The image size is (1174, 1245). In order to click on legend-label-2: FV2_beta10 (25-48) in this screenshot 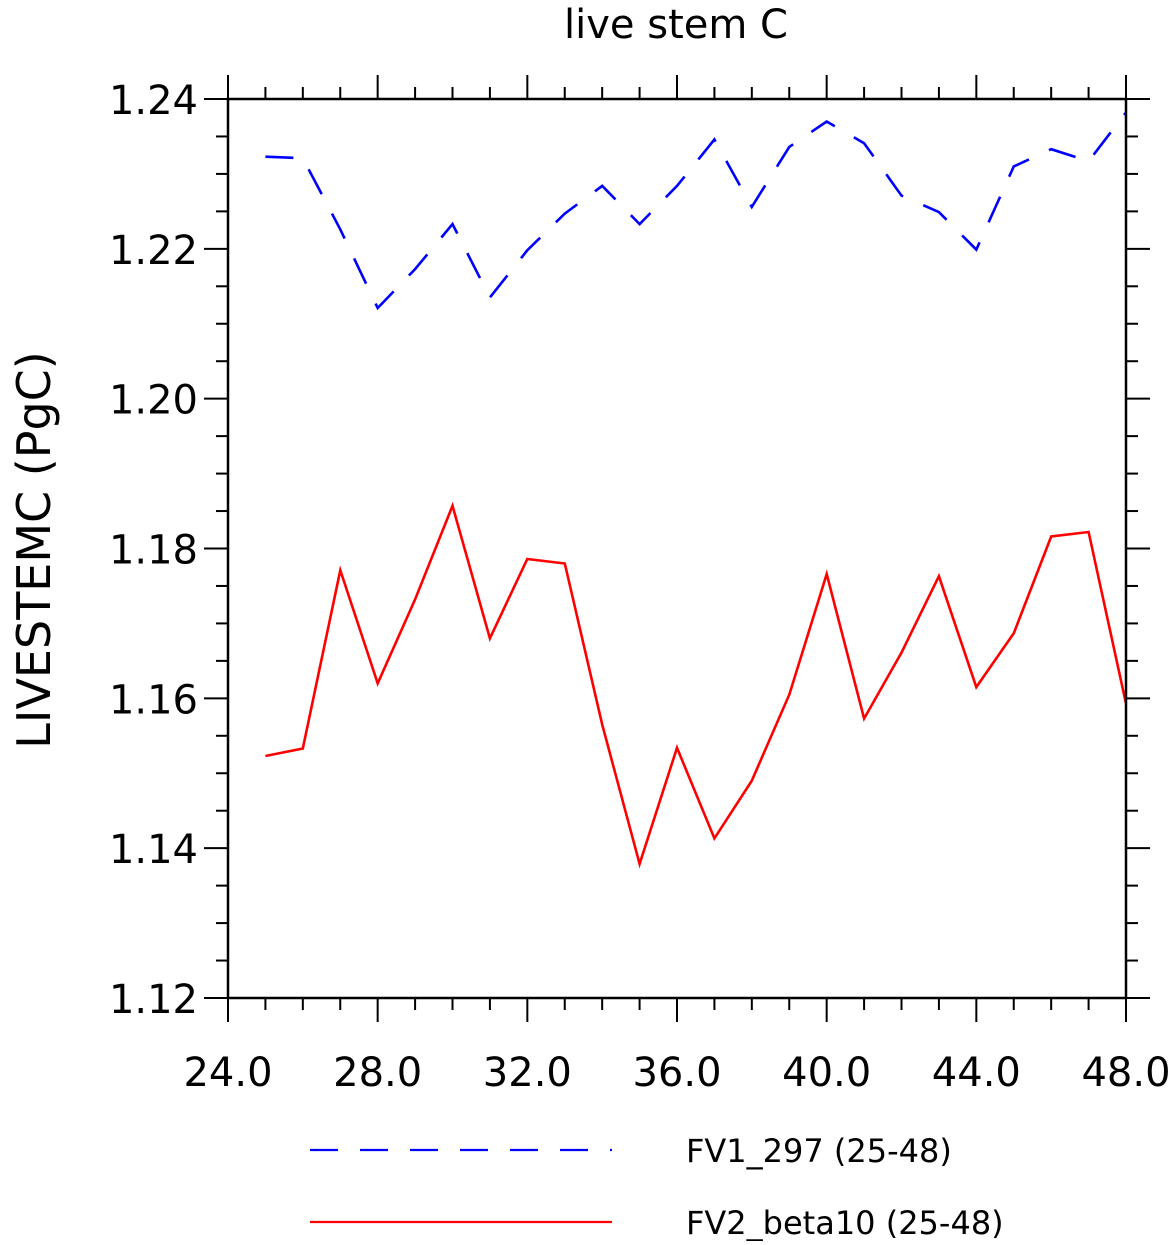, I will do `click(845, 1222)`.